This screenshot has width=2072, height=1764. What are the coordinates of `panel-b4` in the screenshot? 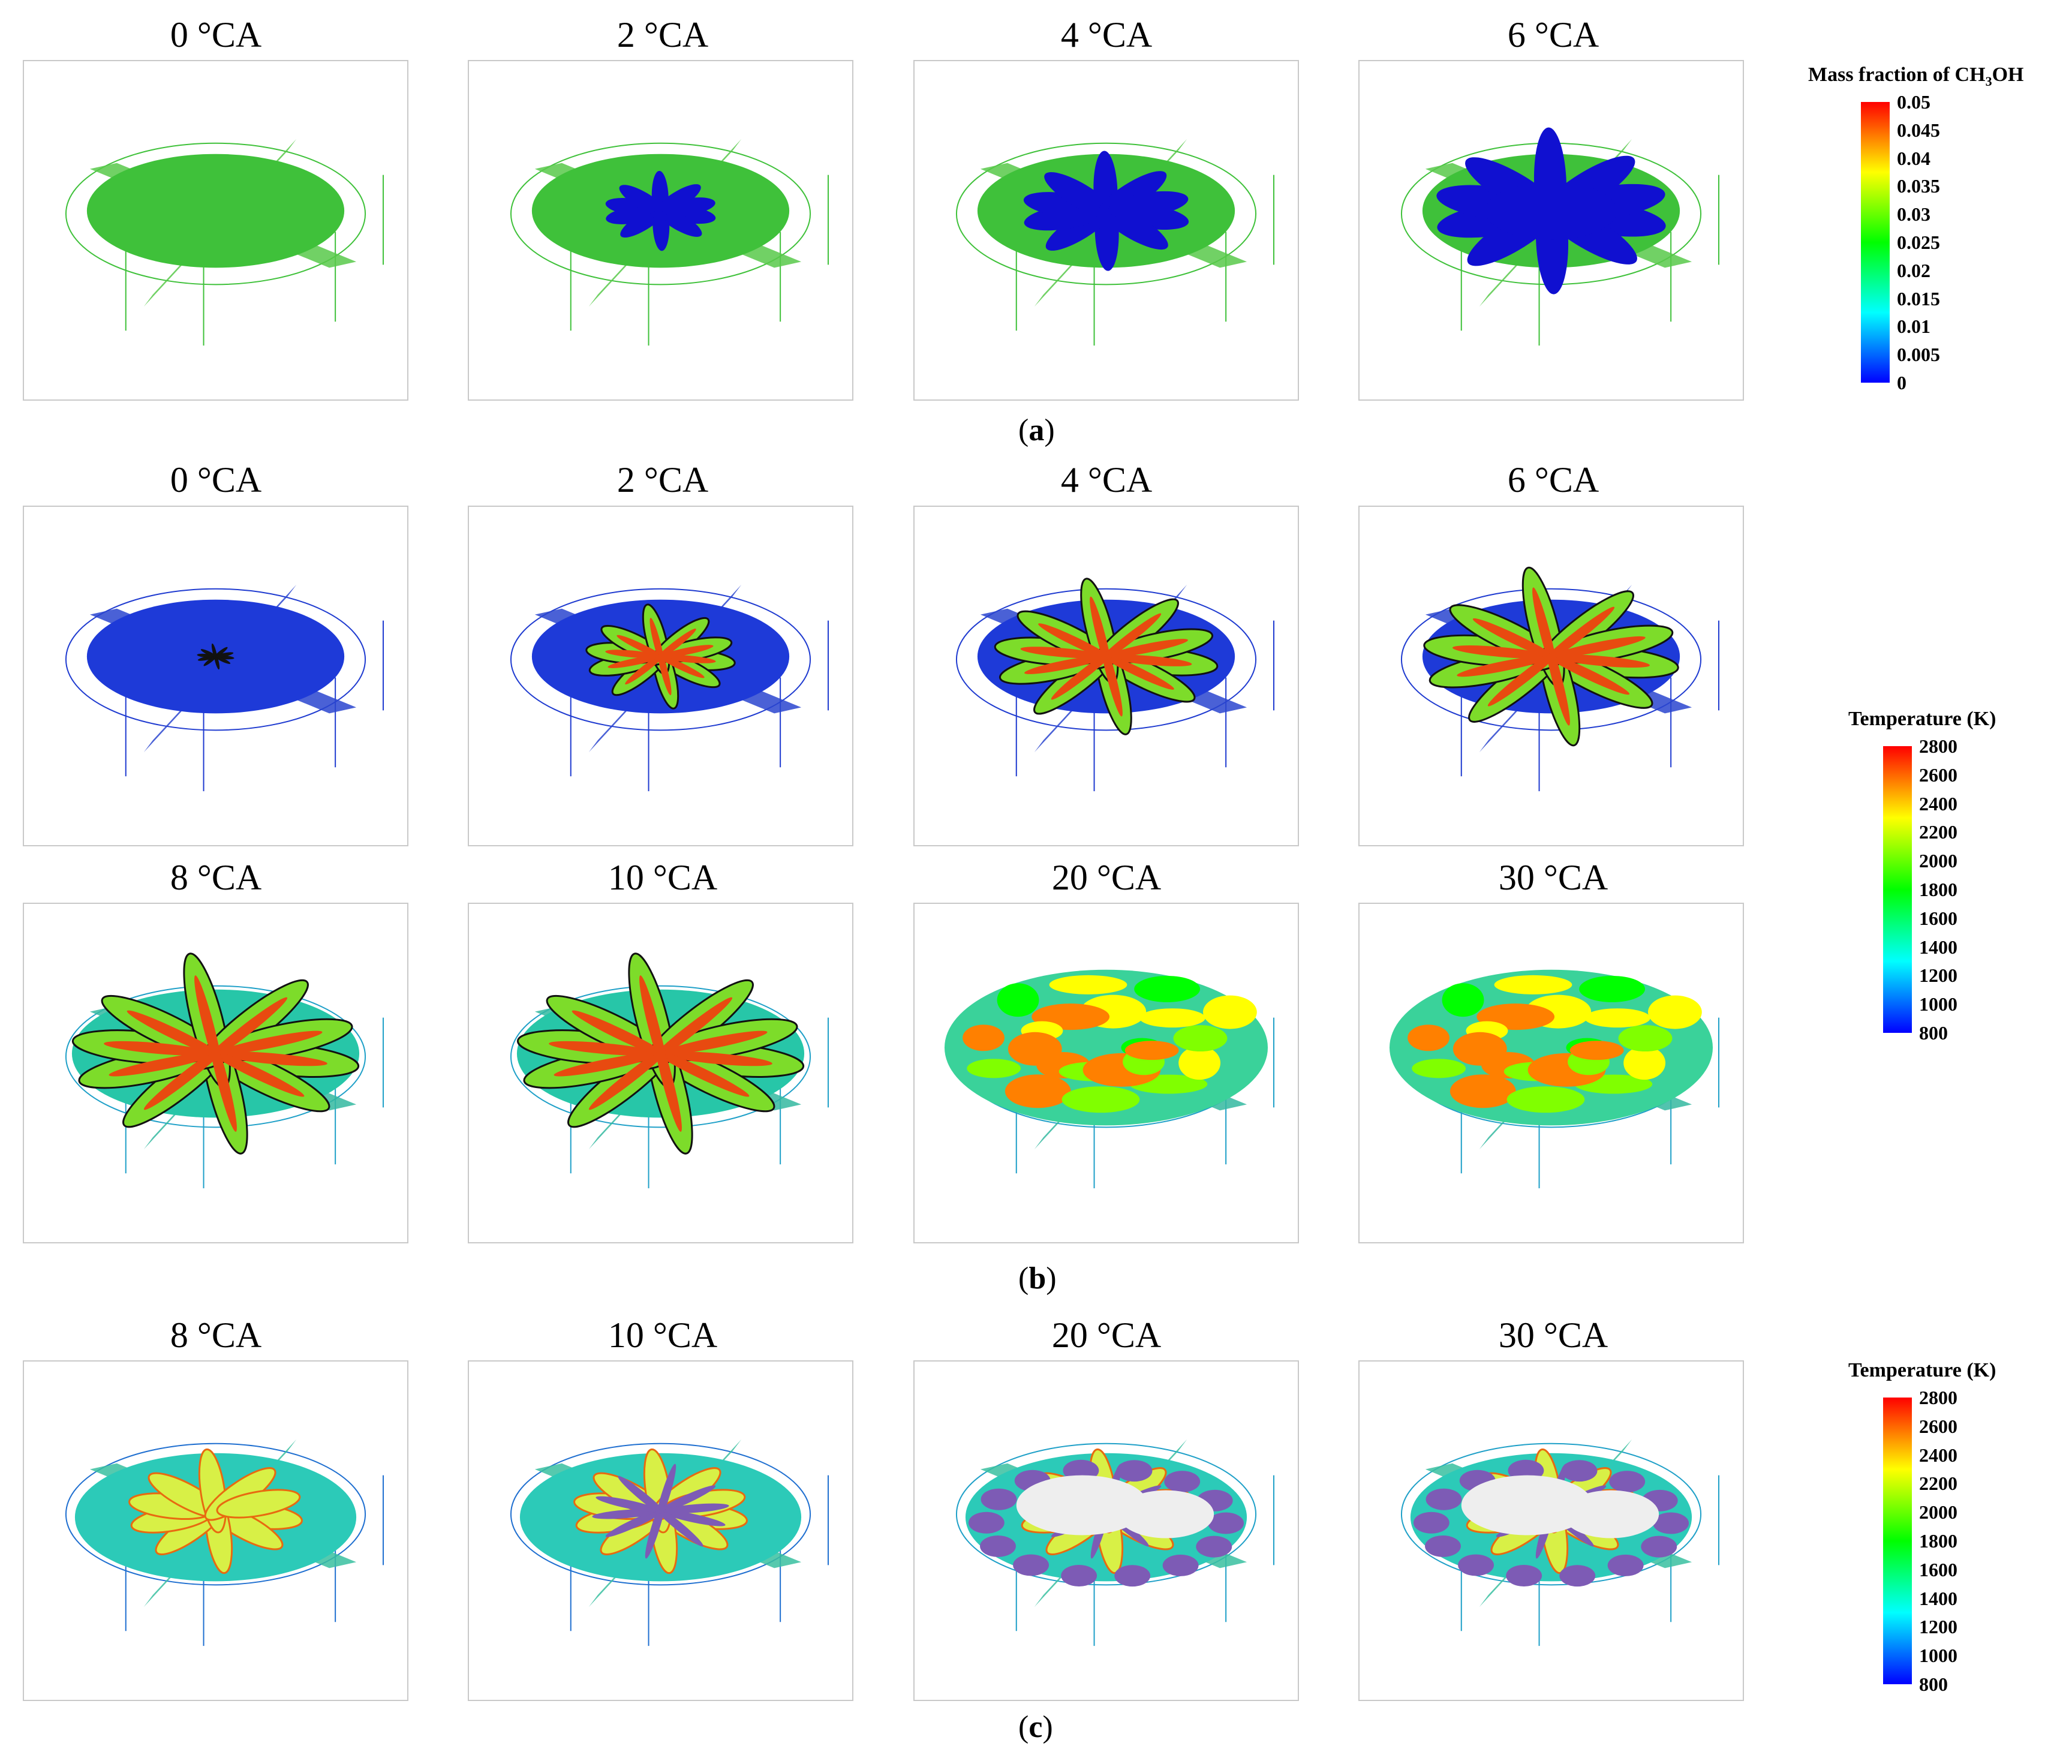 It's located at (1551, 676).